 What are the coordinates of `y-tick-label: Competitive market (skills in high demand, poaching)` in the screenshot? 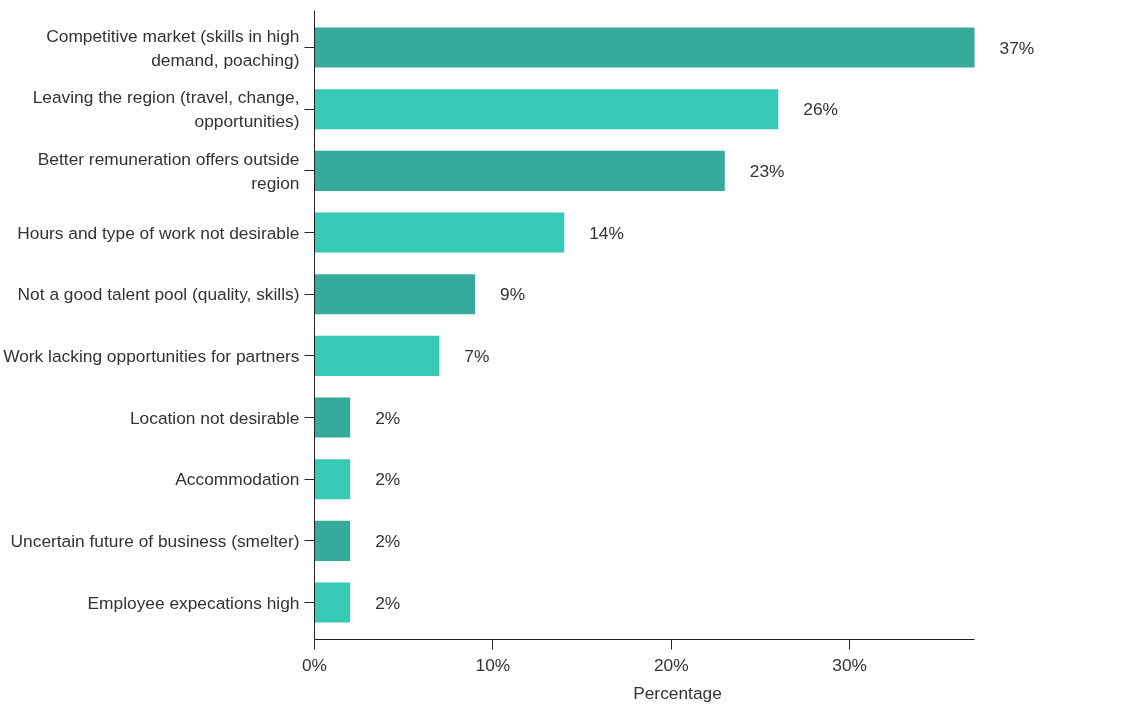 It's located at (173, 47).